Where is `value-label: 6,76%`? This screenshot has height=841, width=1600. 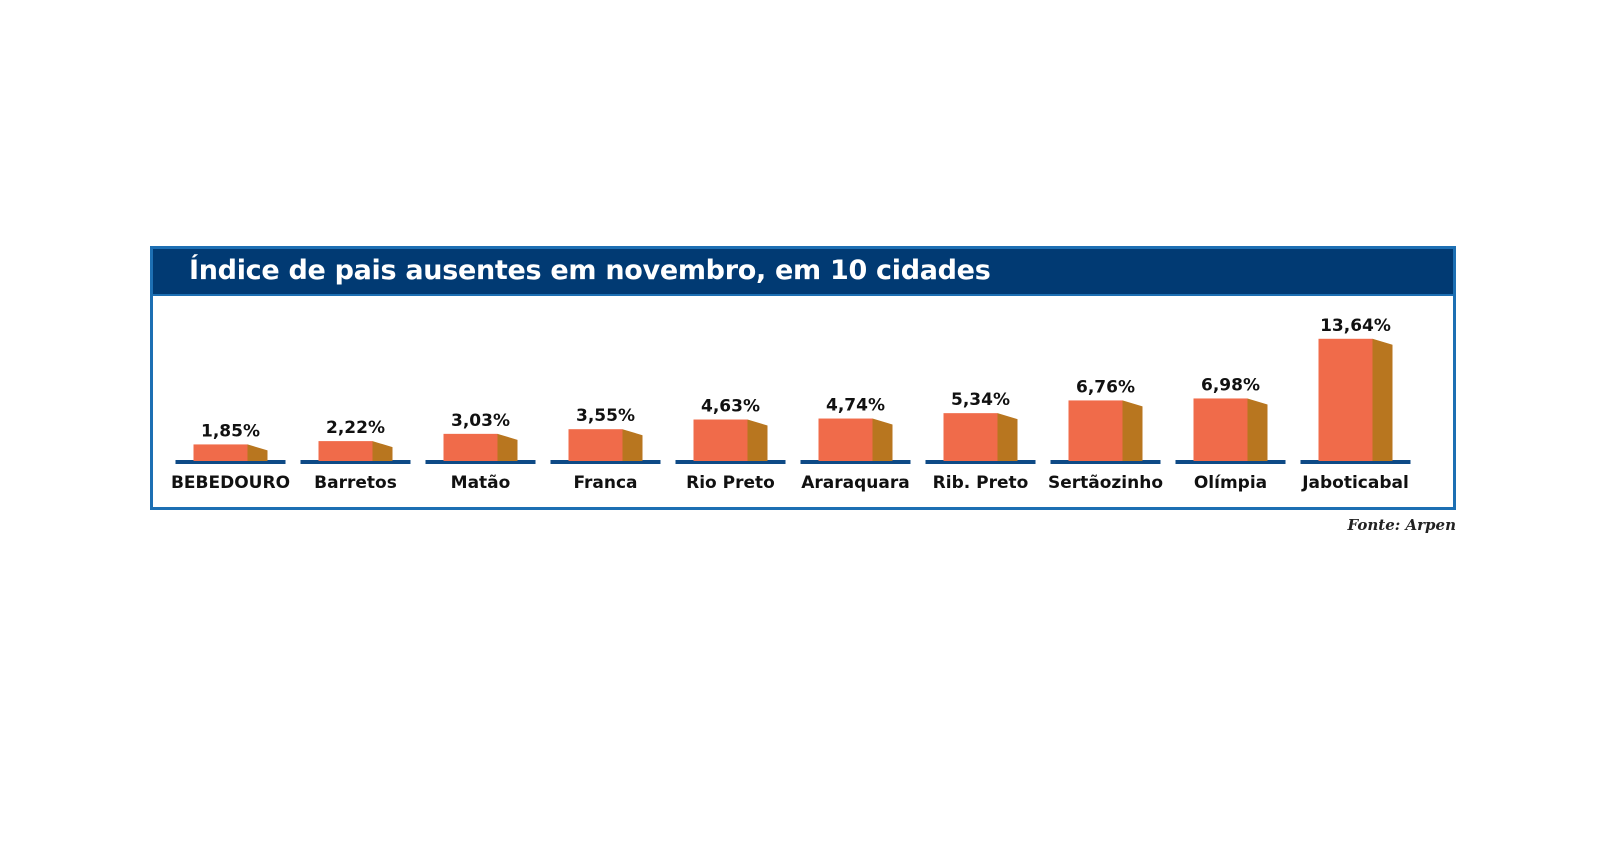 value-label: 6,76% is located at coordinates (1105, 387).